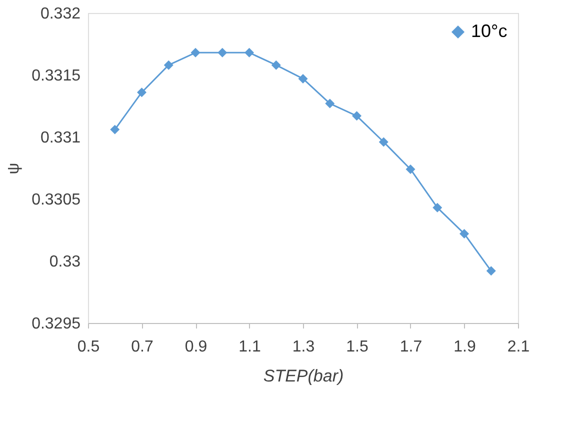  Describe the element at coordinates (303, 347) in the screenshot. I see `x-tick-label: 1.3` at that location.